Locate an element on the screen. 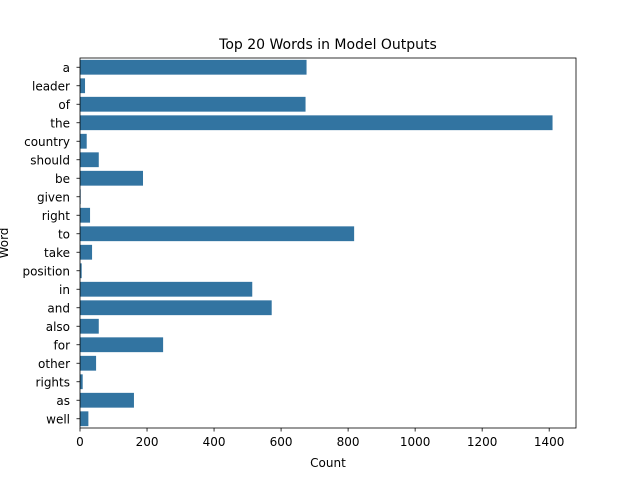 The height and width of the screenshot is (480, 640). x-axis-title: Count is located at coordinates (328, 463).